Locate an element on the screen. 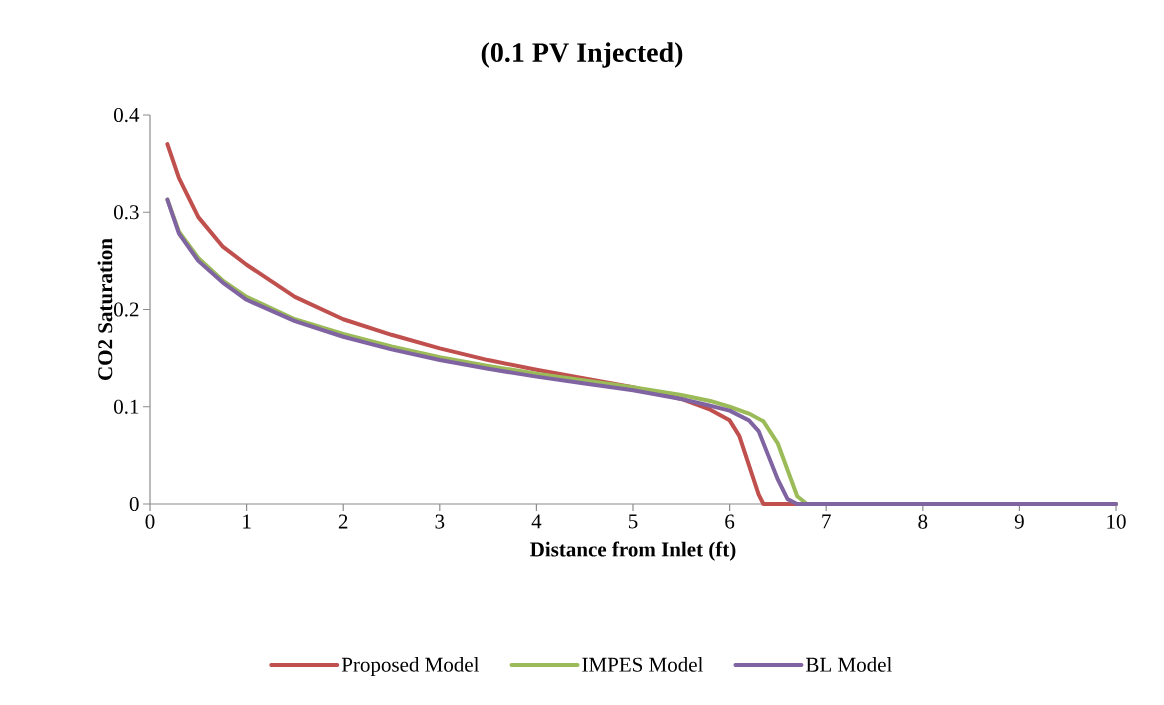  x-tick-label: 0 is located at coordinates (150, 521).